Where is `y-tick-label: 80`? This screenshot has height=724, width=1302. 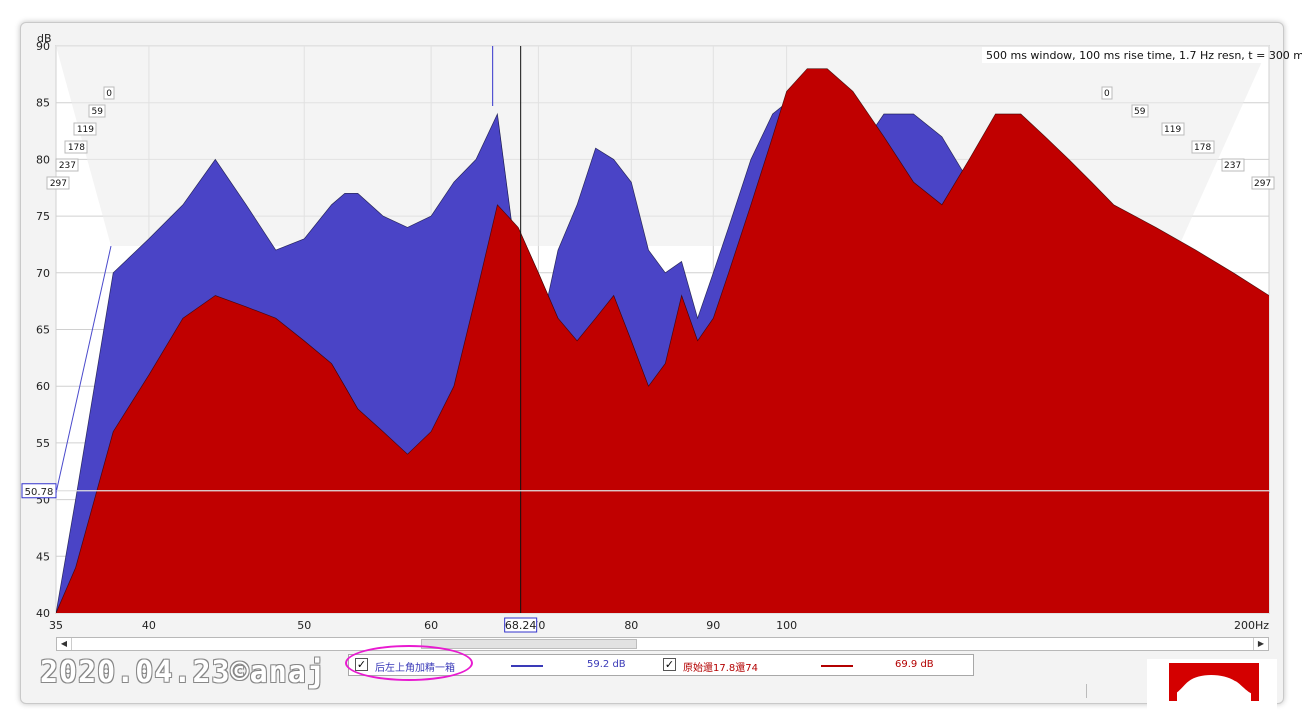
y-tick-label: 80 is located at coordinates (43, 159).